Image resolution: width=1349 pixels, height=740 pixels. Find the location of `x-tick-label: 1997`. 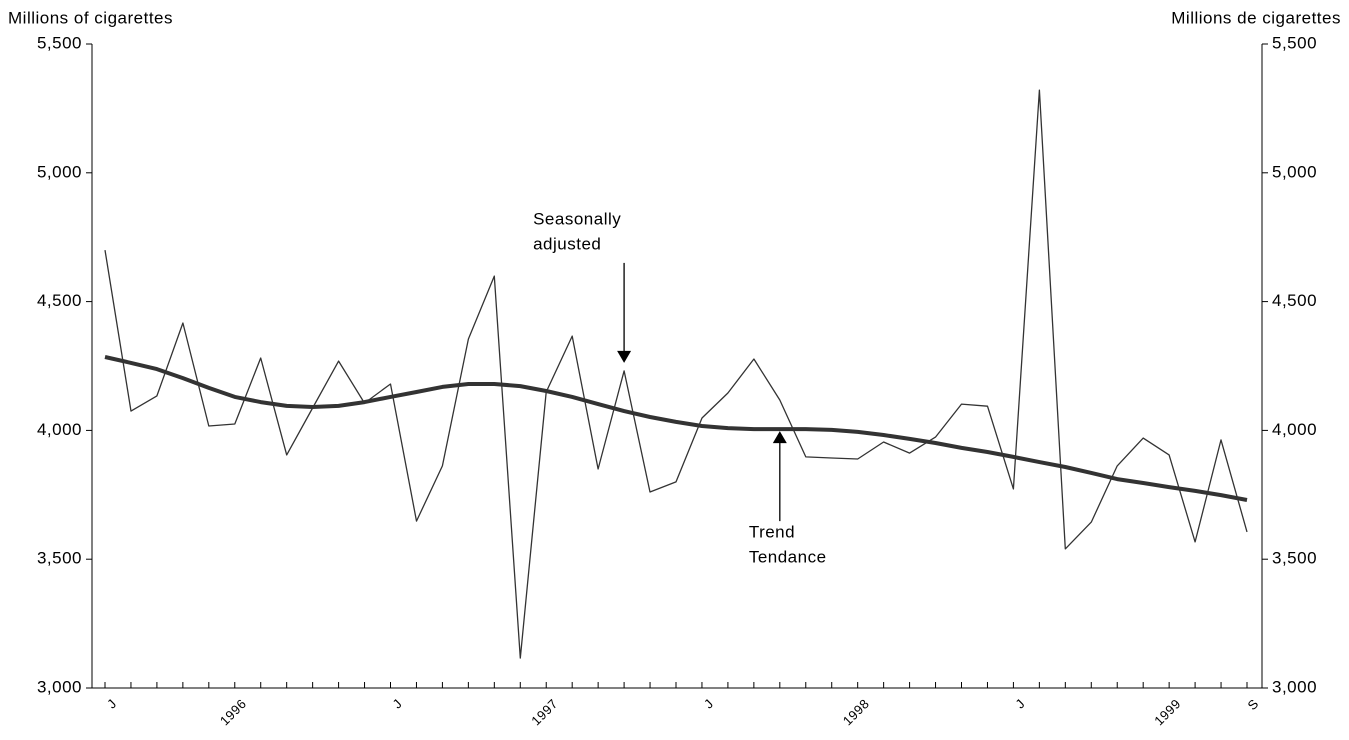

x-tick-label: 1997 is located at coordinates (544, 712).